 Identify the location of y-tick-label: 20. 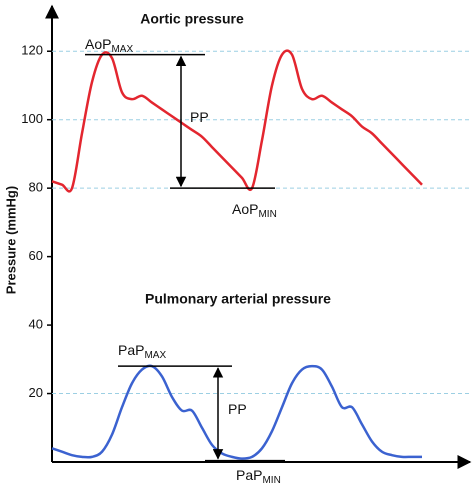
(36, 392).